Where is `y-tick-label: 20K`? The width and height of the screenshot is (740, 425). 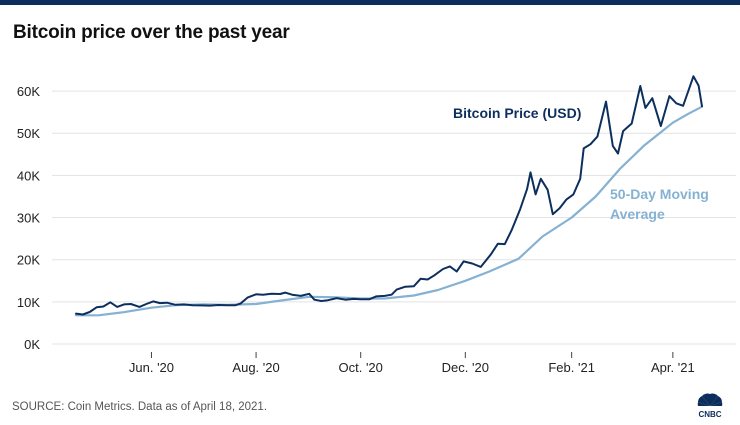 y-tick-label: 20K is located at coordinates (28, 260).